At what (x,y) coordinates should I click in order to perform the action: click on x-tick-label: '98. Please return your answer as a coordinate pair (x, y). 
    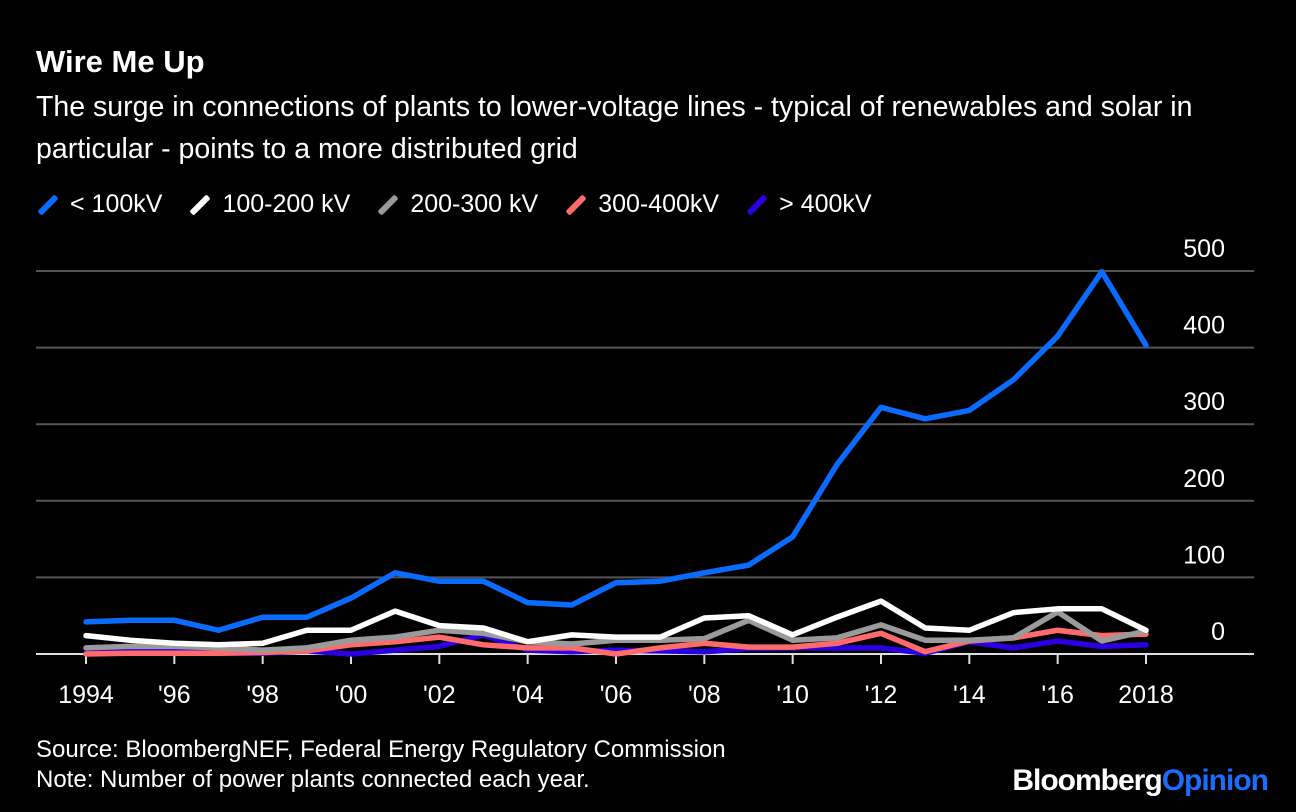
    Looking at the image, I should click on (262, 695).